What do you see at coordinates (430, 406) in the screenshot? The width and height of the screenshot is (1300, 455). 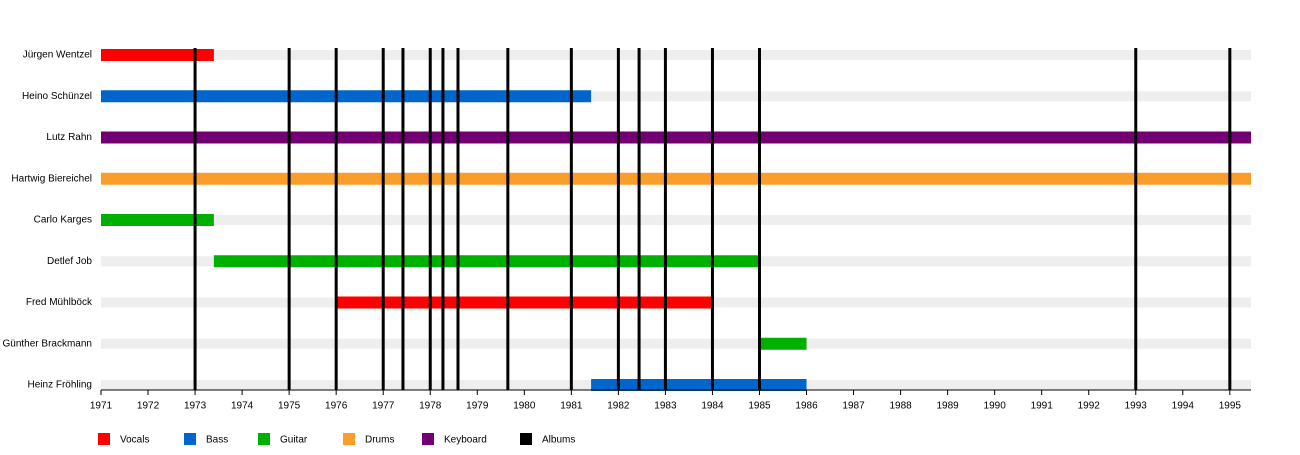 I see `x-tick-label: 1978` at bounding box center [430, 406].